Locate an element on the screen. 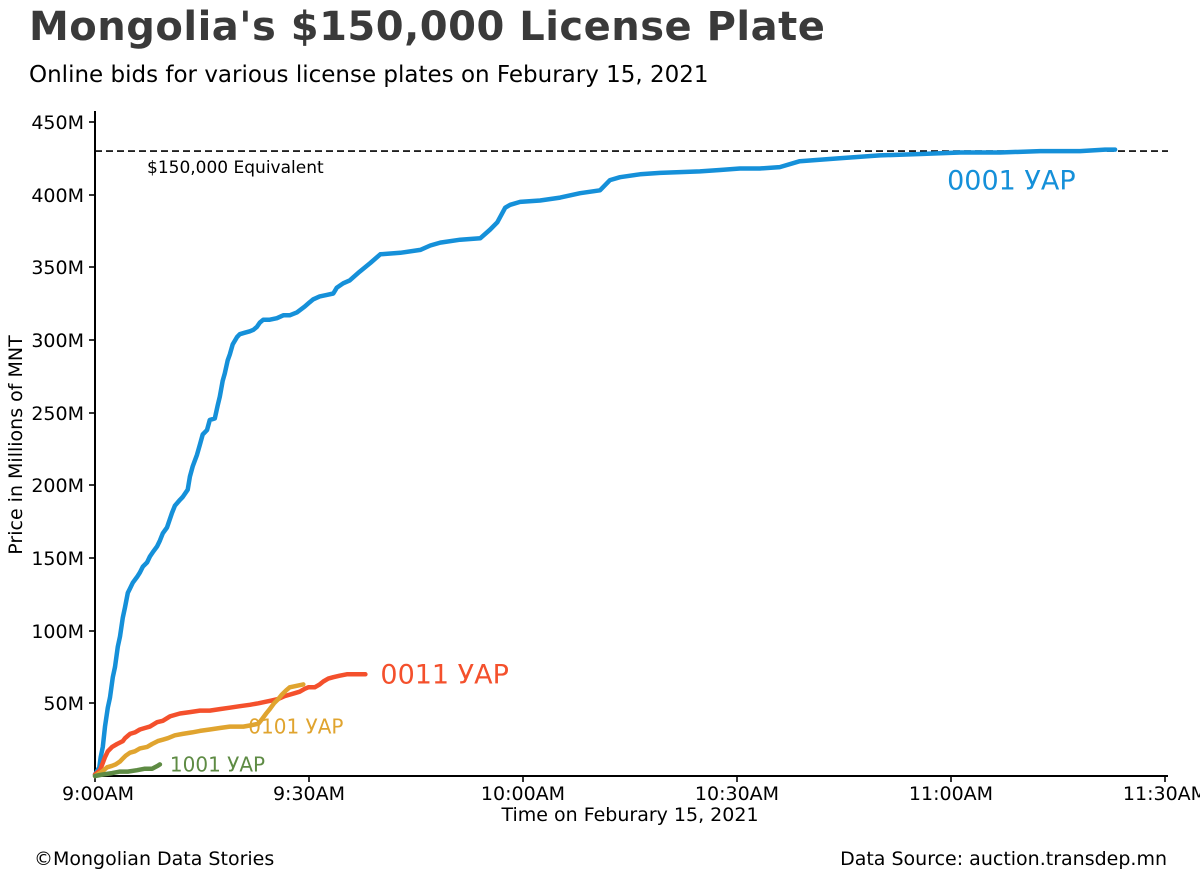  y-tick-marks is located at coordinates (92, 412).